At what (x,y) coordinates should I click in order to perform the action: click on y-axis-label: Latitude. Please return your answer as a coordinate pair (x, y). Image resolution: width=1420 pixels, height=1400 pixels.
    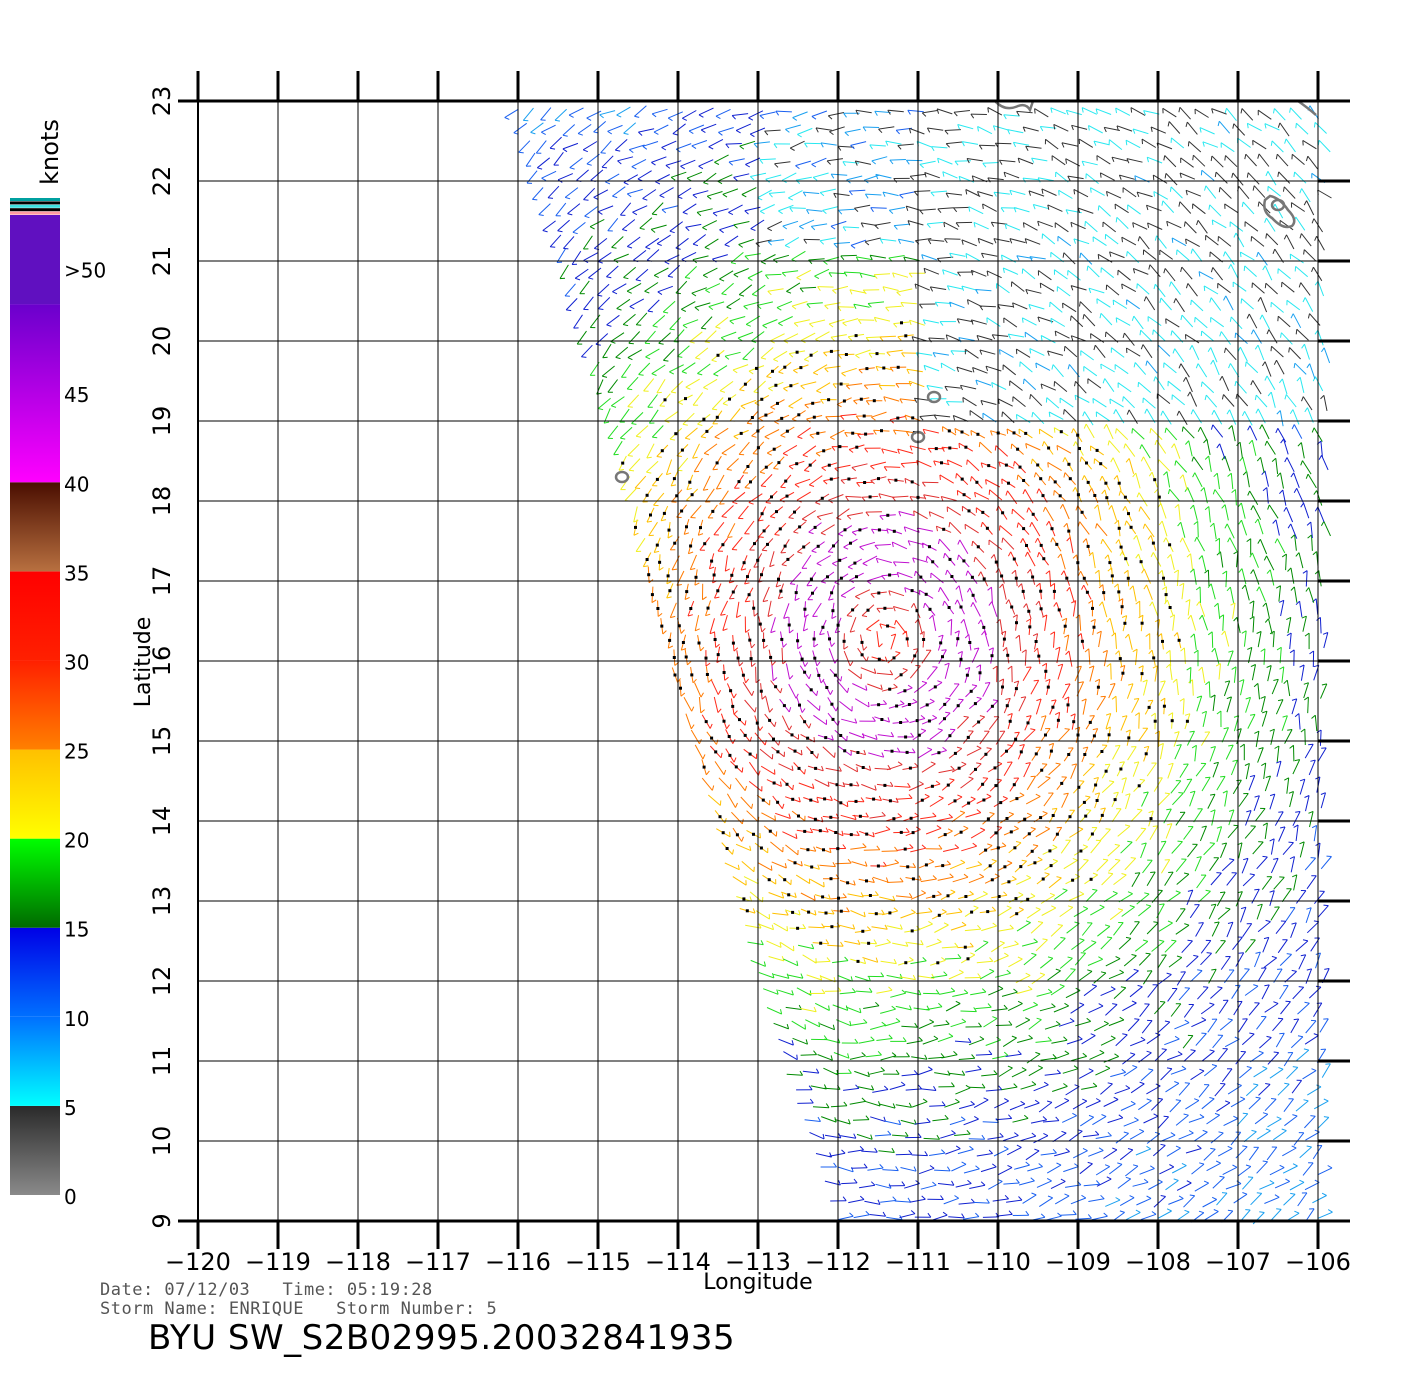
    Looking at the image, I should click on (143, 662).